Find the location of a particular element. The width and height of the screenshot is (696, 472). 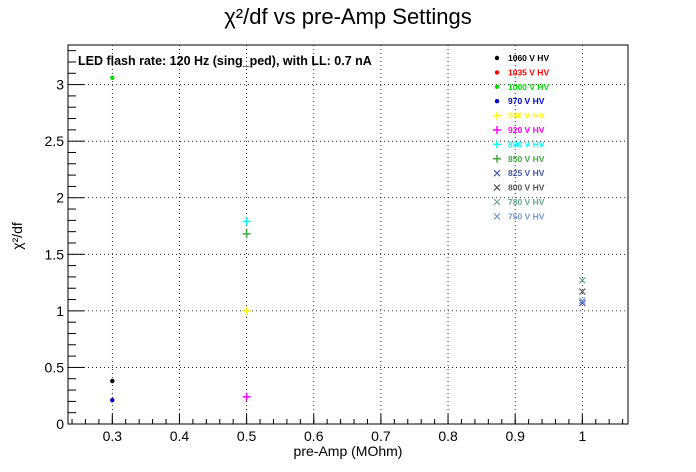

y-tick-label: 0.5 is located at coordinates (55, 367).